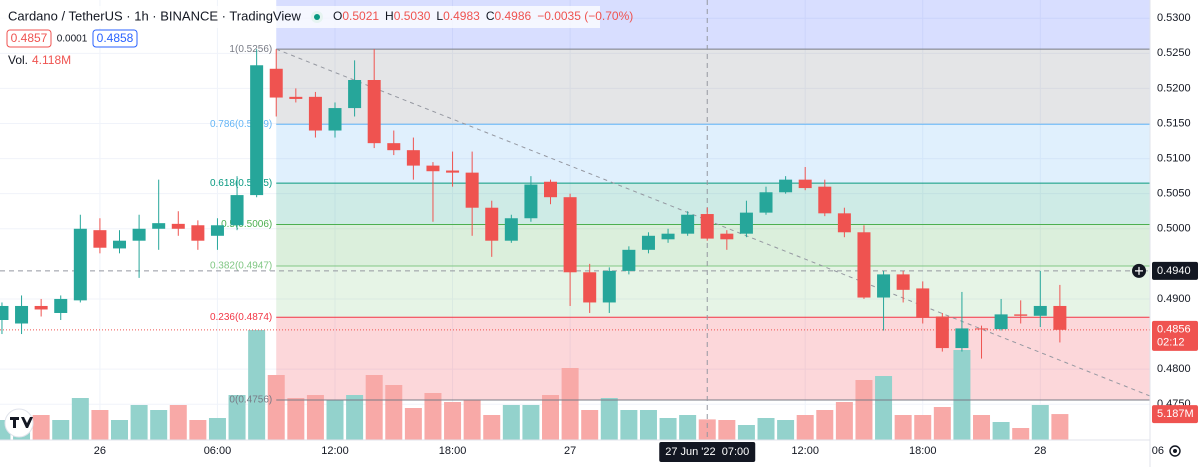 The image size is (1200, 472). Describe the element at coordinates (1158, 451) in the screenshot. I see `x-tick-label: 06` at that location.